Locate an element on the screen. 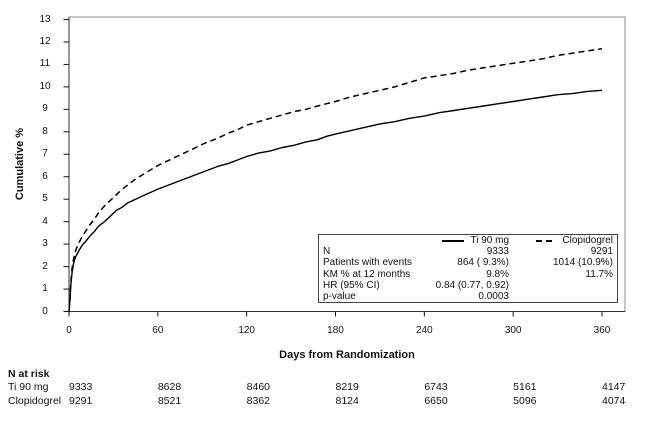 Image resolution: width=646 pixels, height=428 pixels. legend-entry-ti90: Ti 90 mg is located at coordinates (465, 240).